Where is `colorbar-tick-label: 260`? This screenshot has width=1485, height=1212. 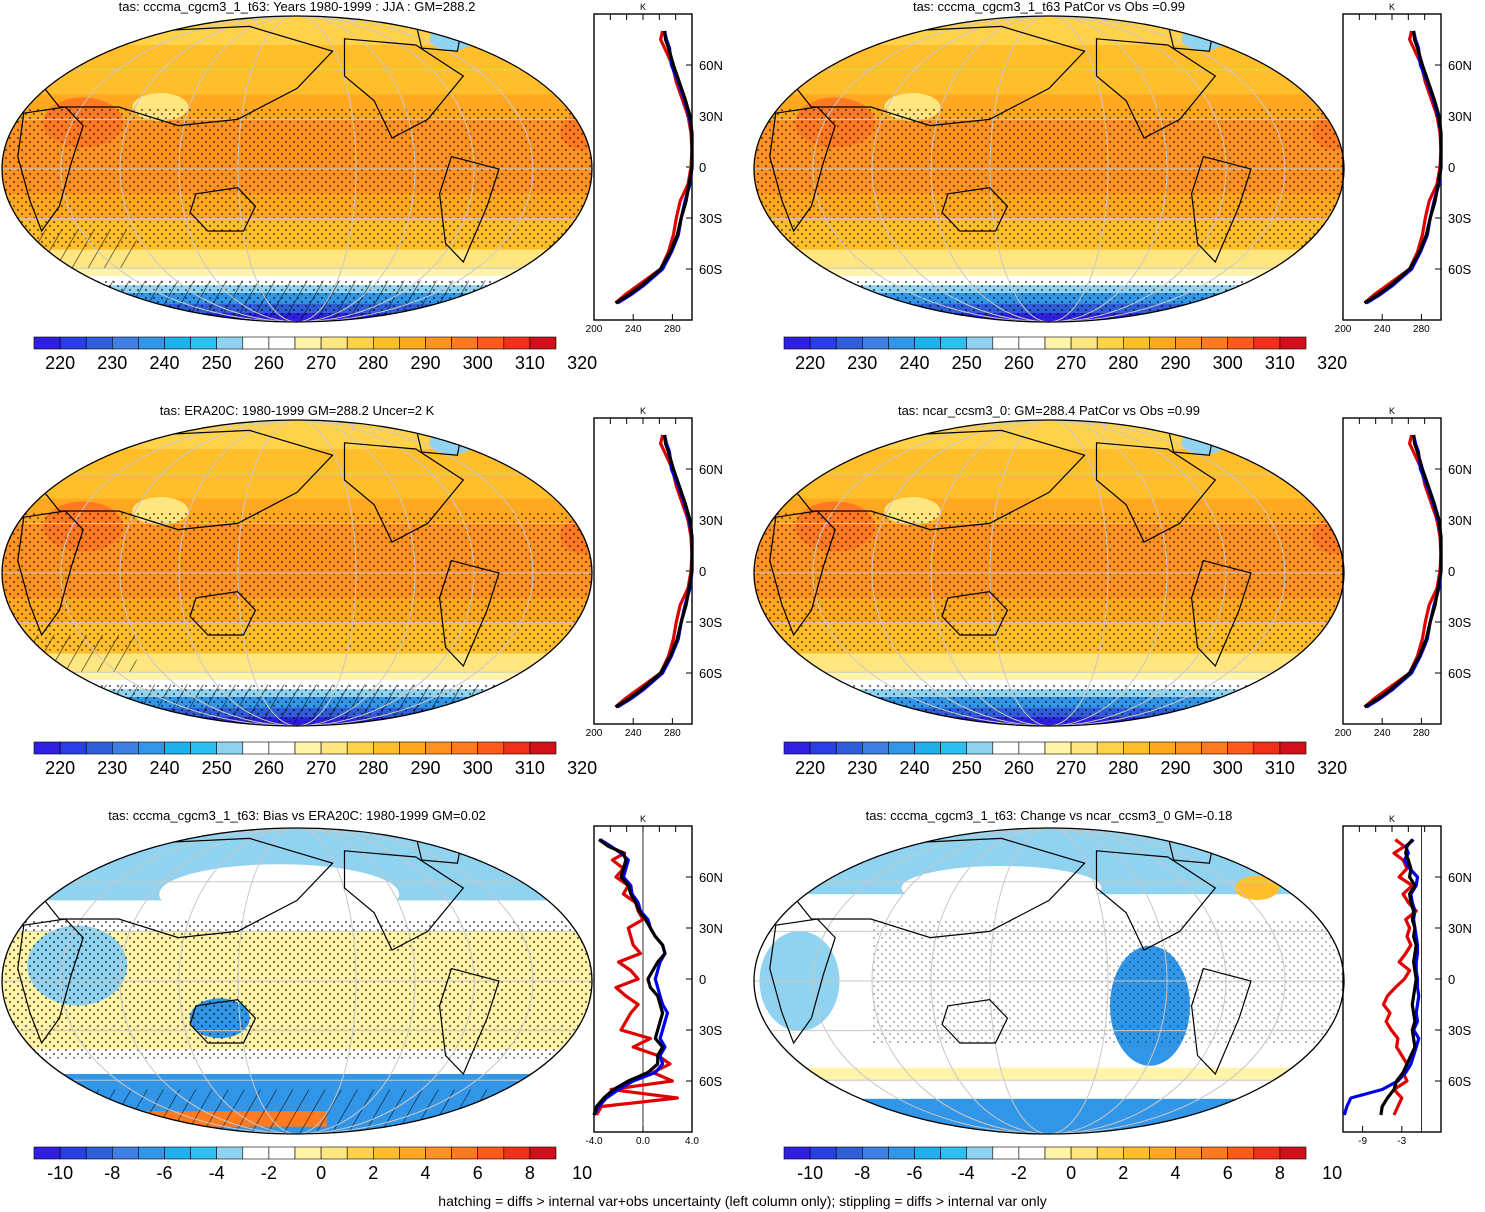
colorbar-tick-label: 260 is located at coordinates (1019, 363).